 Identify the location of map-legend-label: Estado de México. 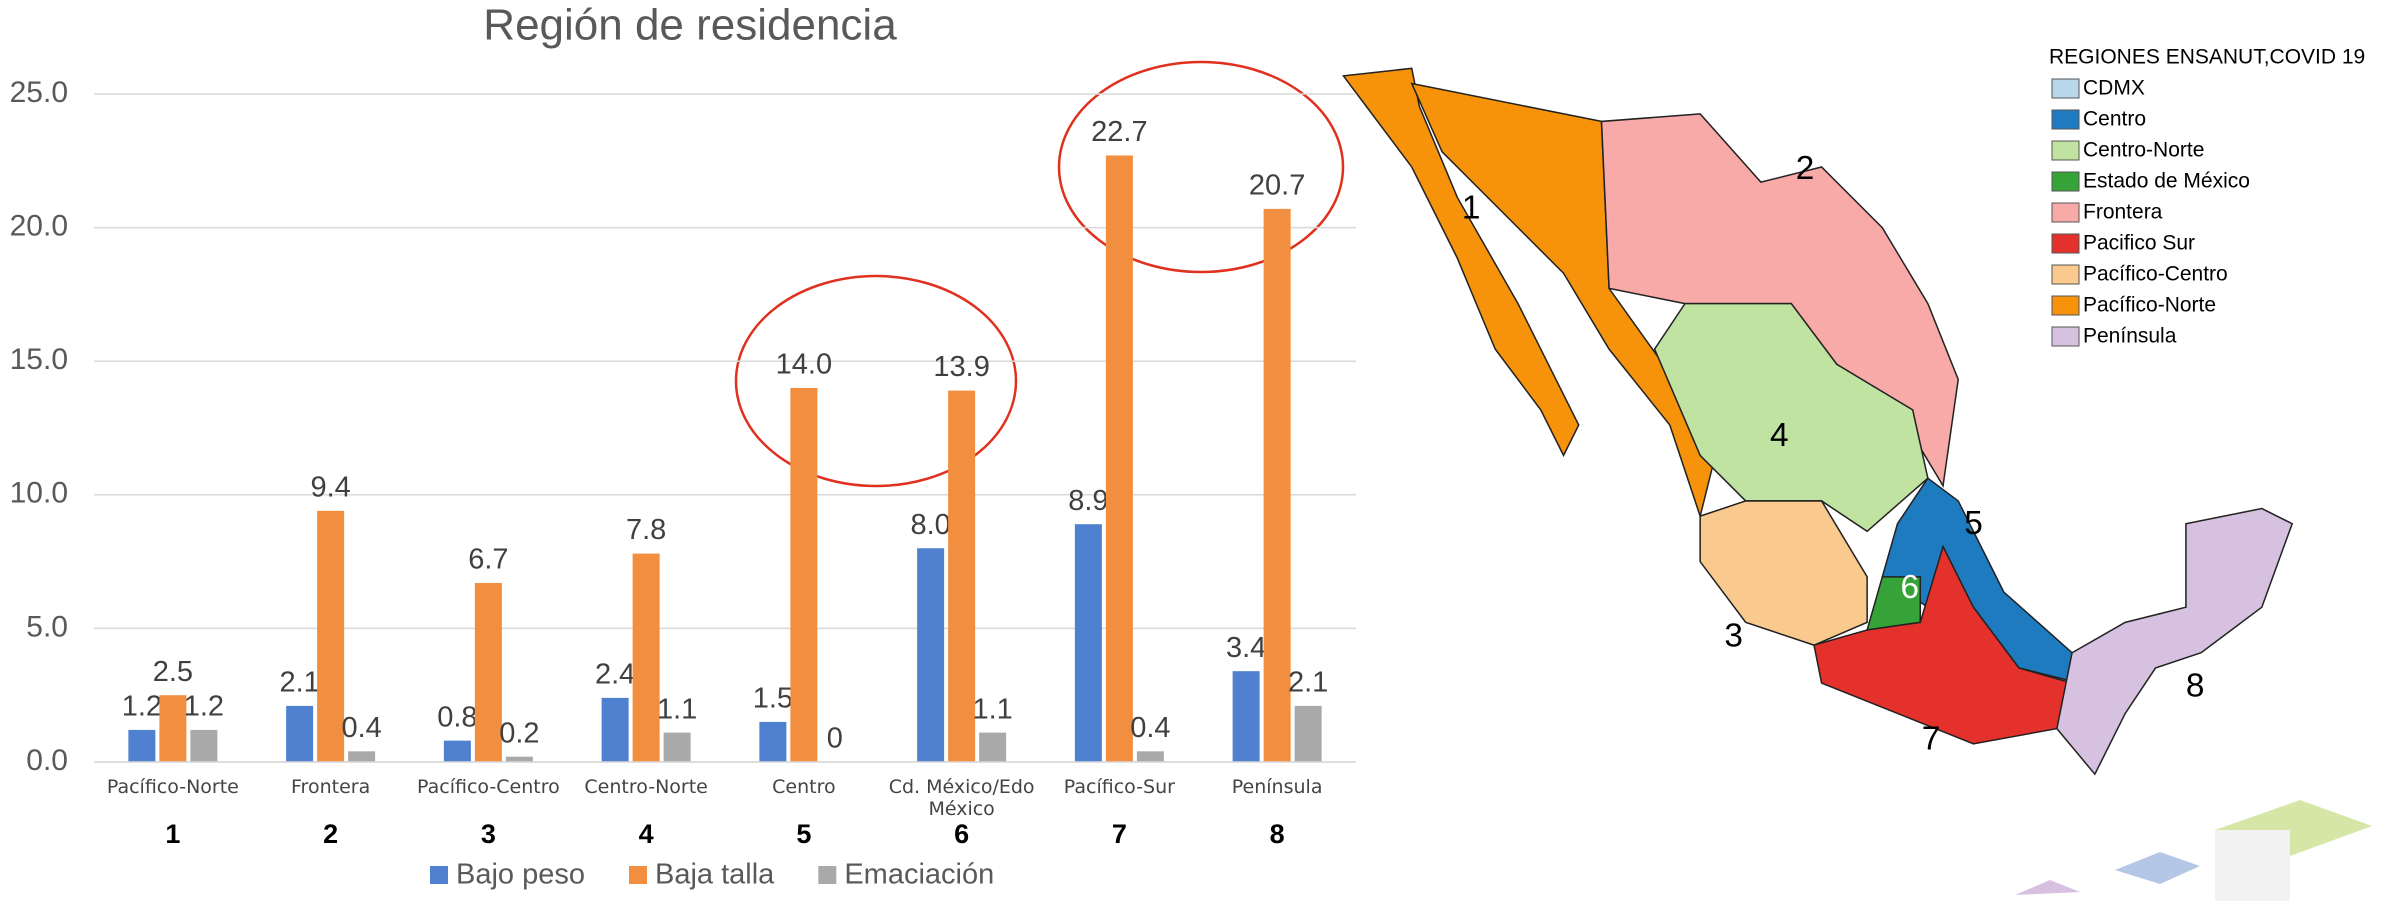
(2166, 181).